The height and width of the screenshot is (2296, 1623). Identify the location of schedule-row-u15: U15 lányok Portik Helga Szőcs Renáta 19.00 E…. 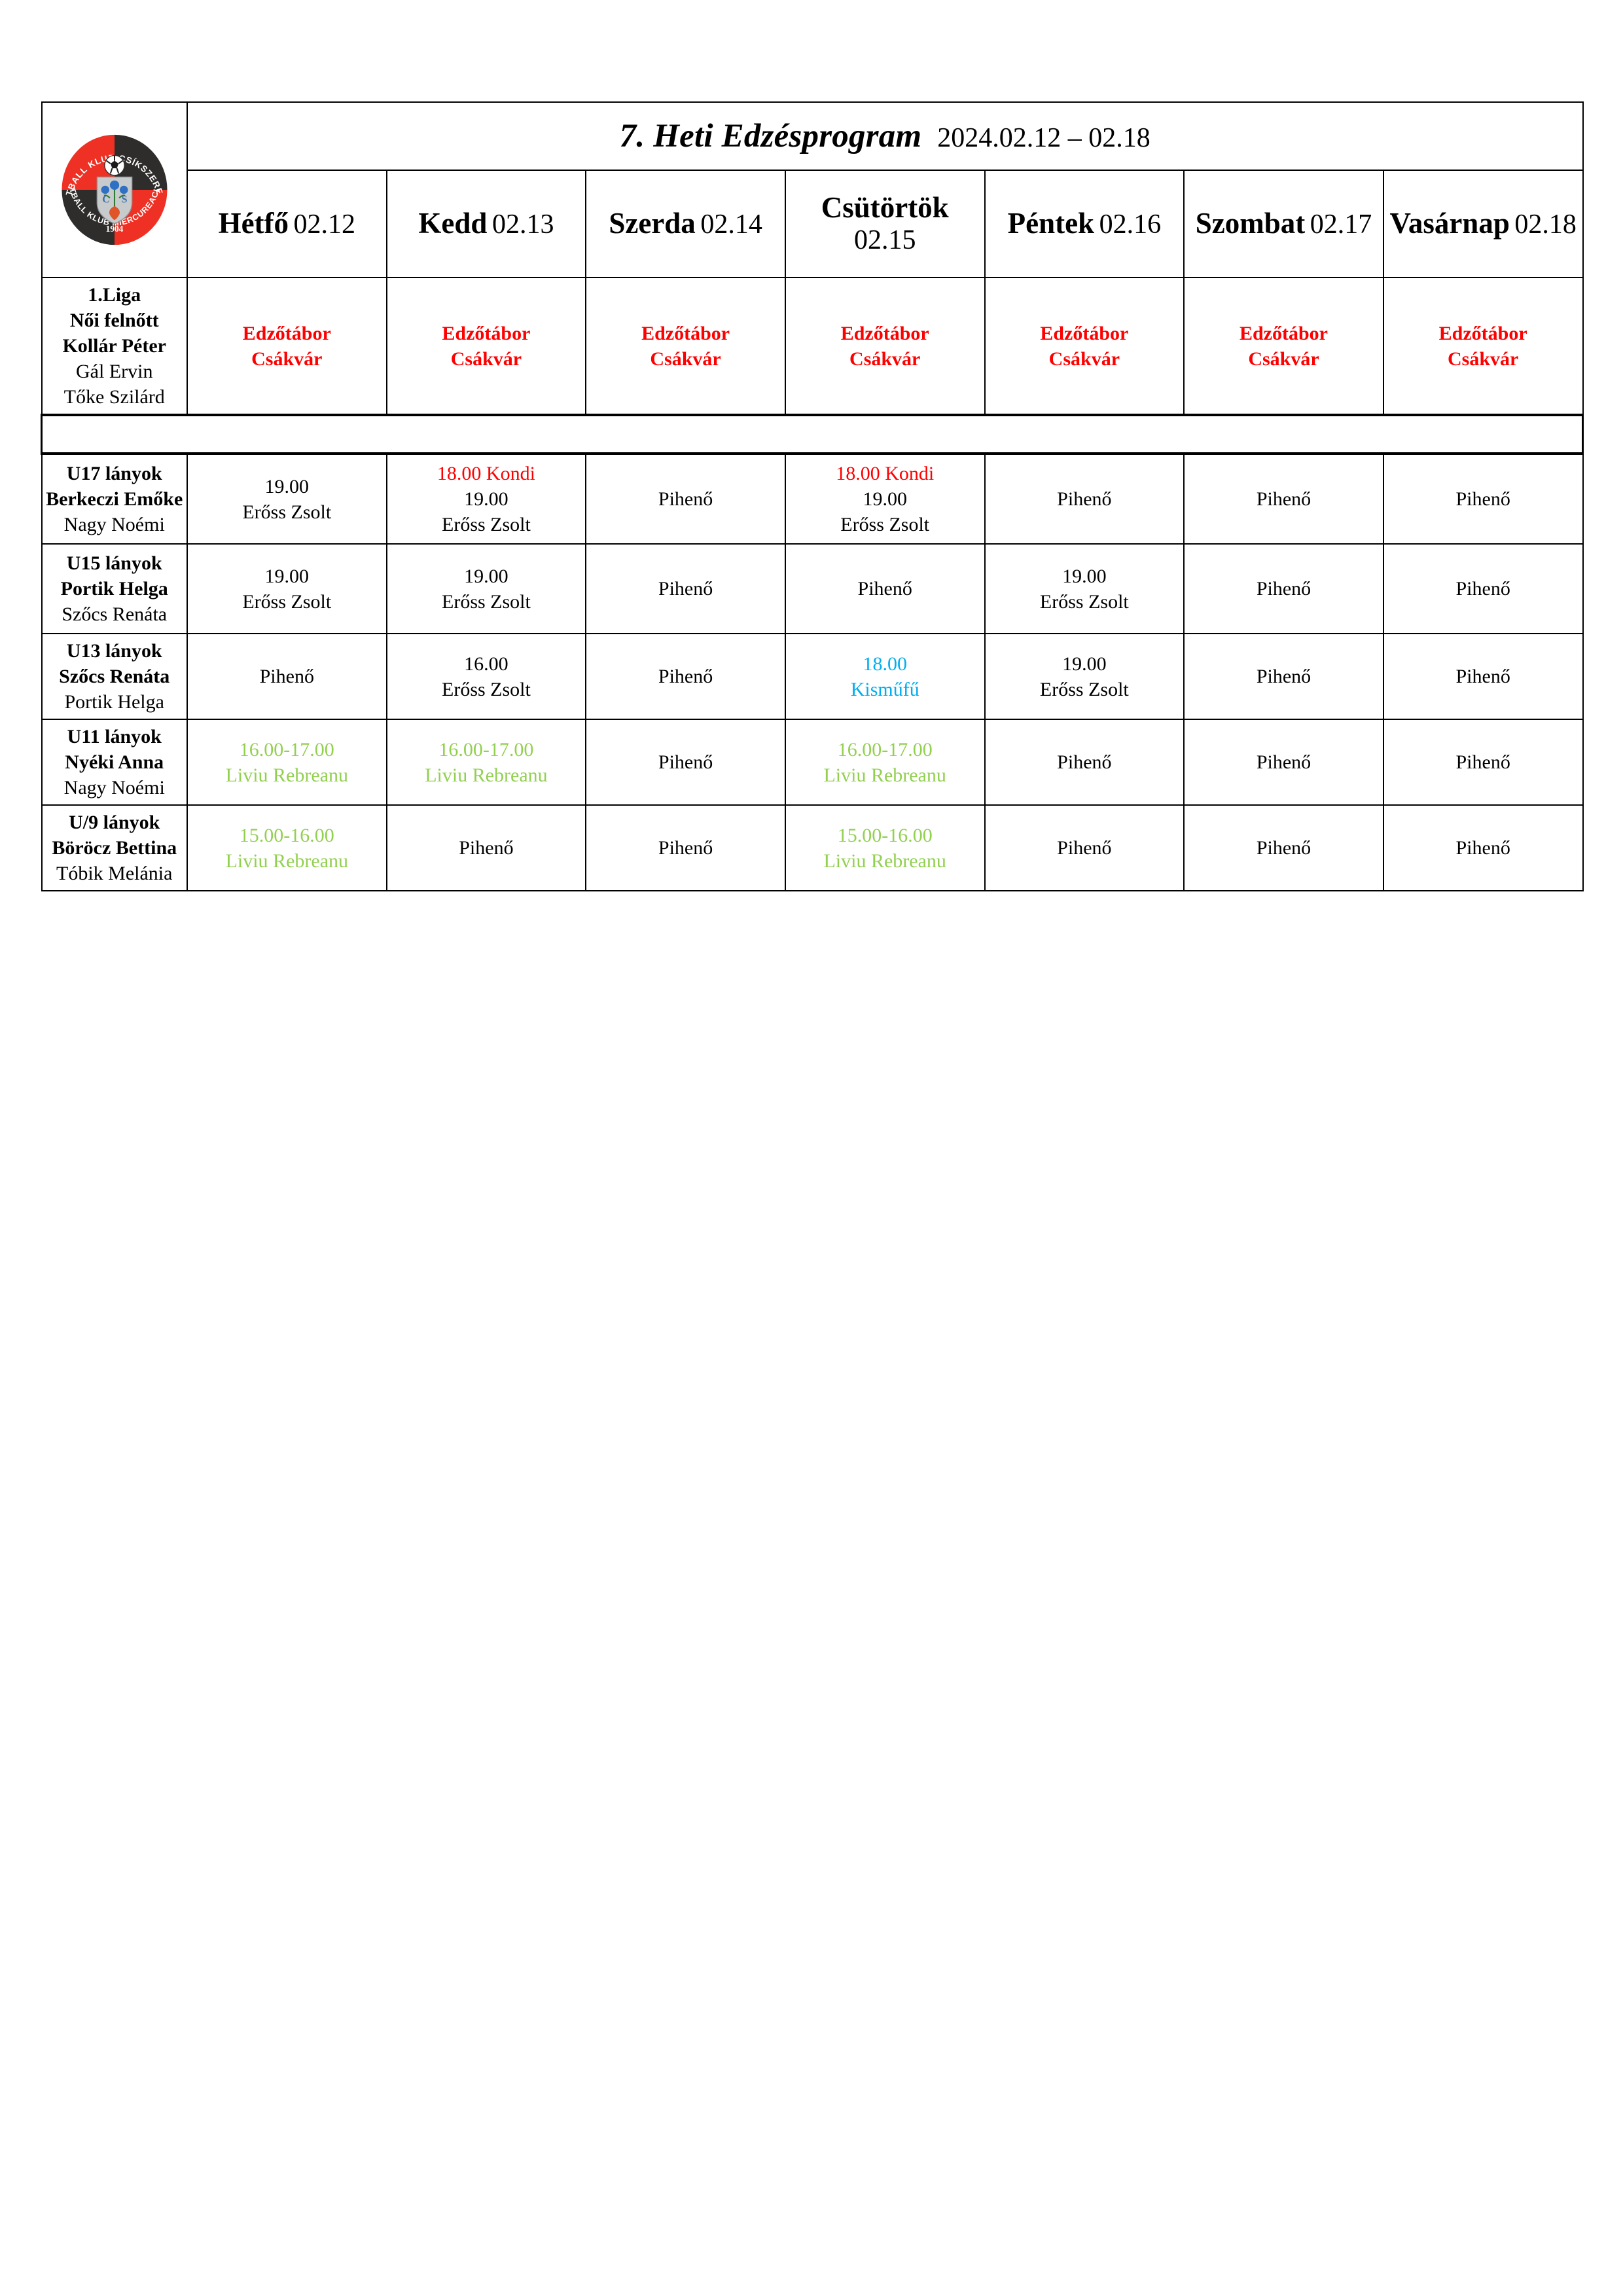
(813, 588).